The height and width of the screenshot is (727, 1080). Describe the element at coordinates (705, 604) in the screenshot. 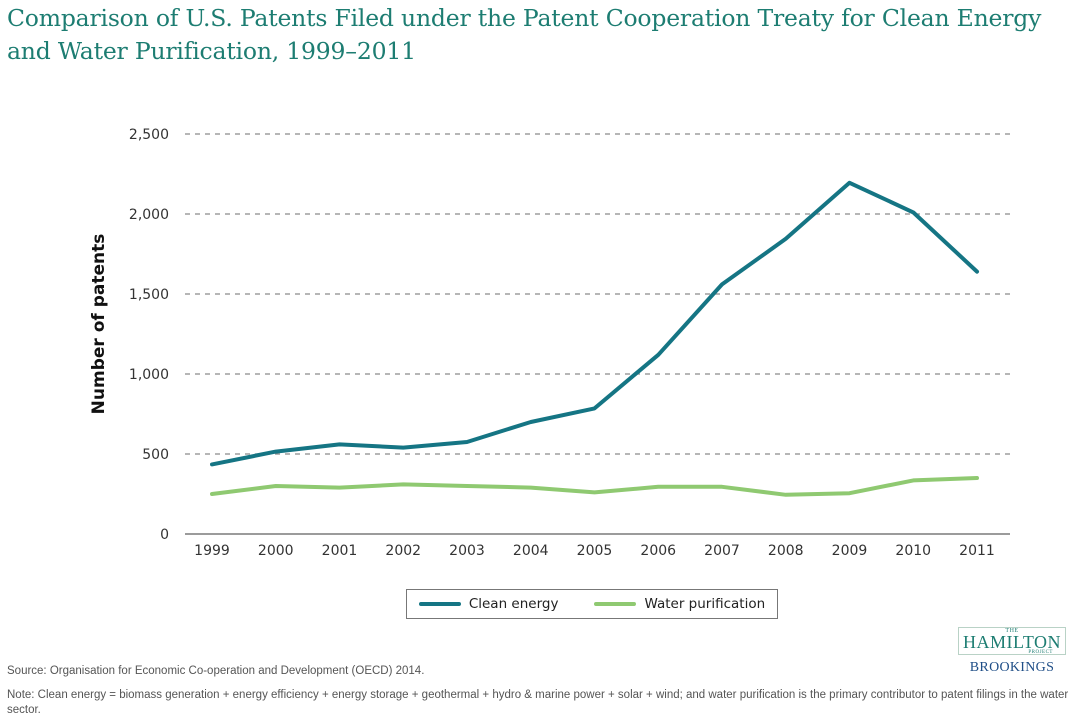

I see `legend-label-water-purification: Water purification` at that location.